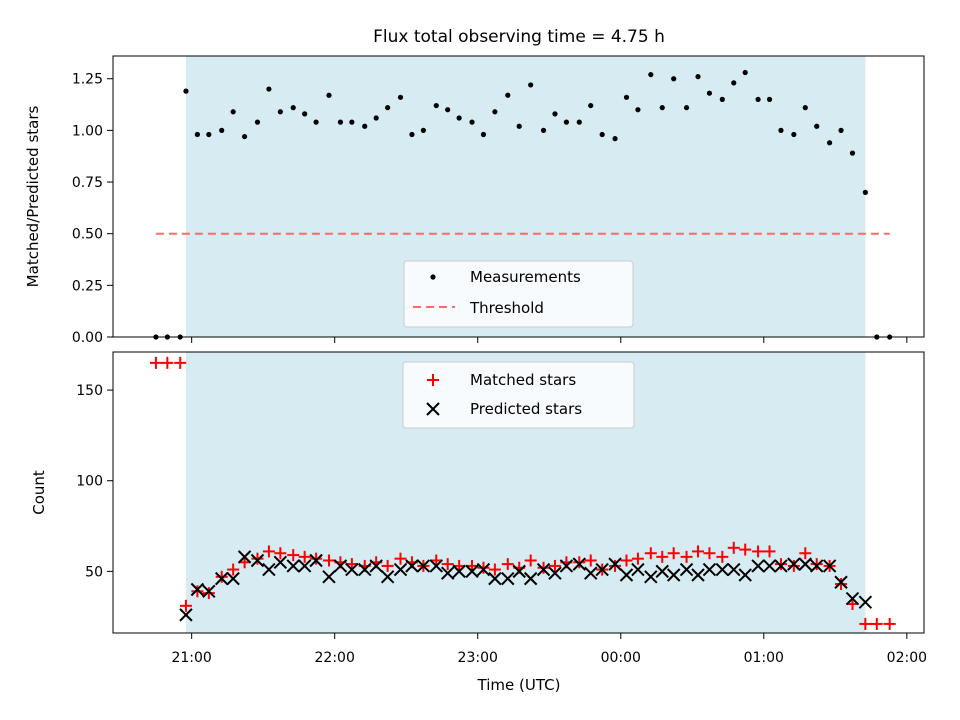 This screenshot has width=960, height=720. I want to click on bottom-legend: Matched stars Predicted stars, so click(518, 395).